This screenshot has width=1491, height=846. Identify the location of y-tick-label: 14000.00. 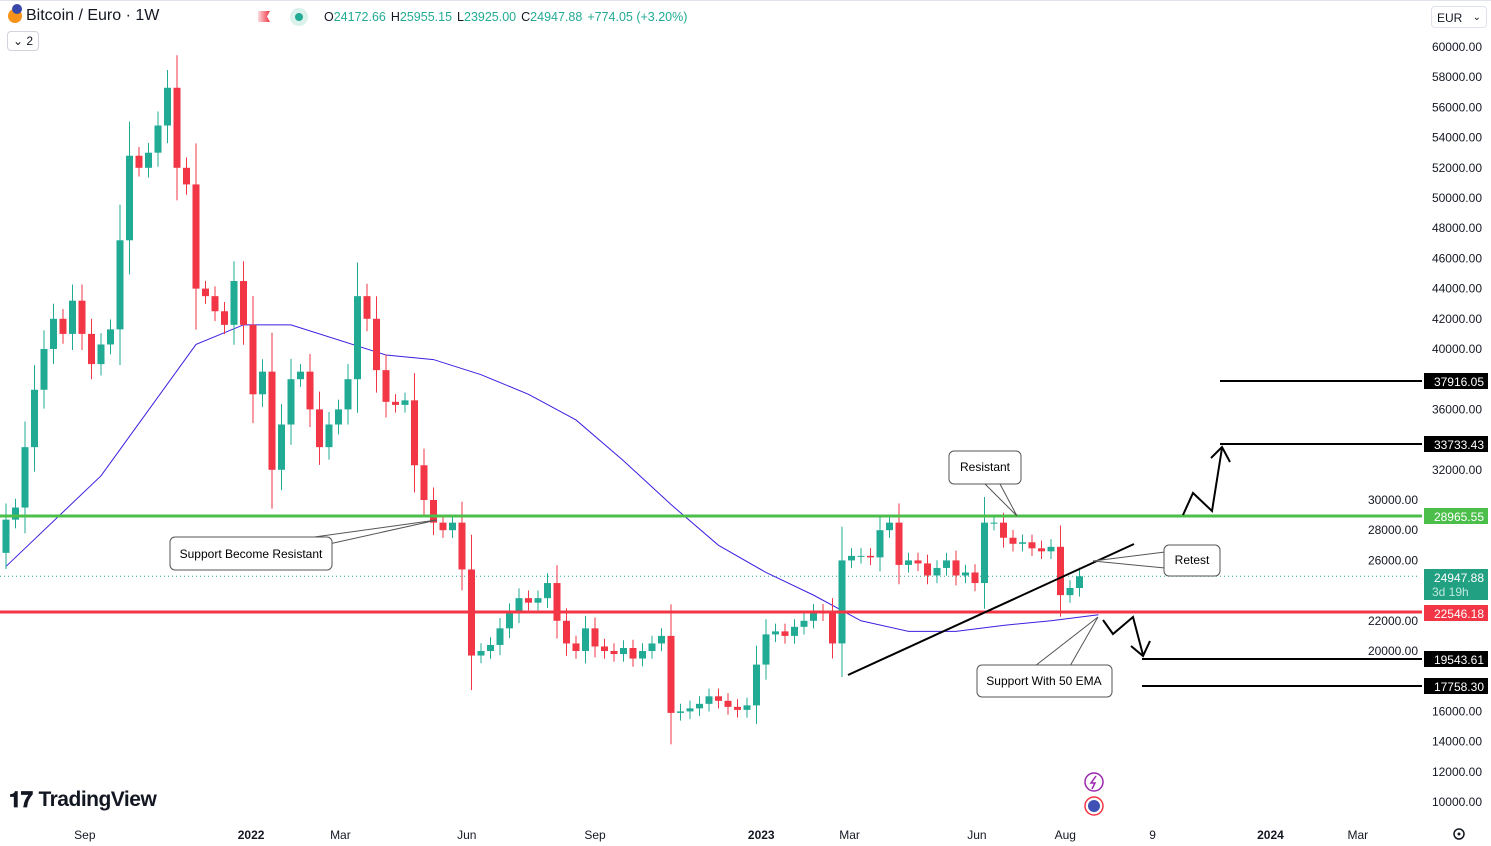
(1457, 742).